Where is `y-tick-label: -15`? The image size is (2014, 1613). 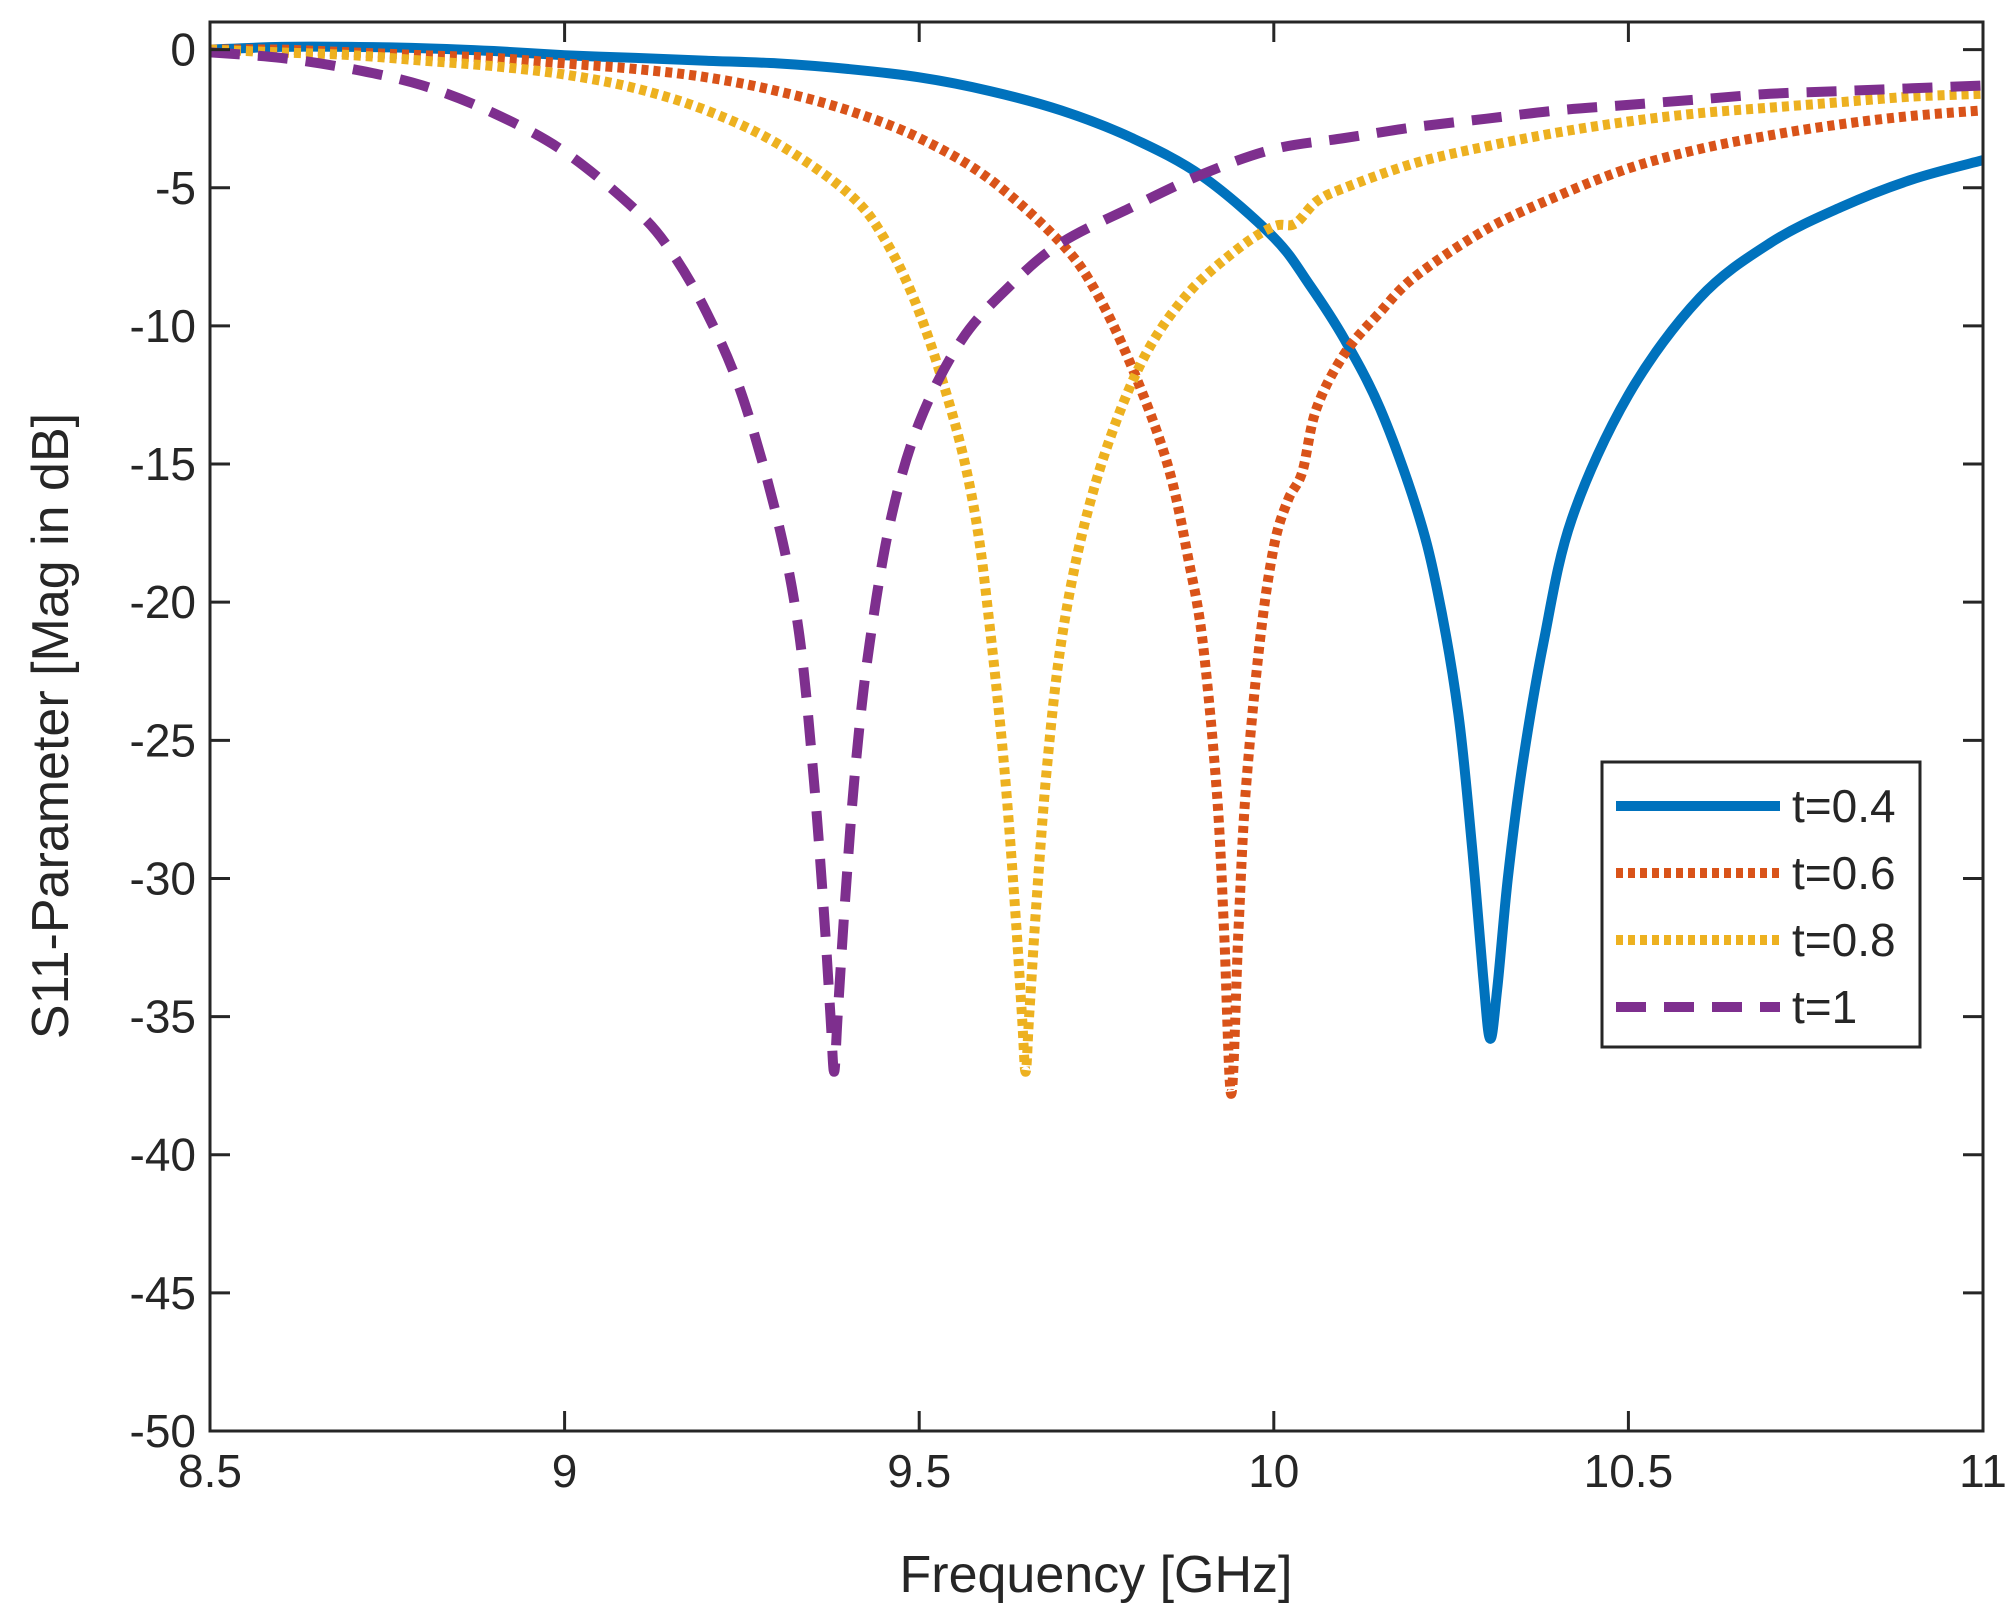
y-tick-label: -15 is located at coordinates (163, 464).